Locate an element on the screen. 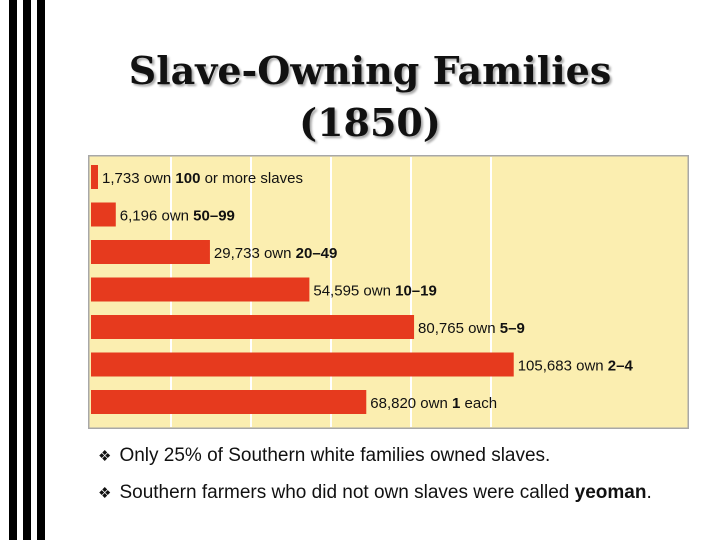  bar-count-label: 6,196 own is located at coordinates (156, 216).